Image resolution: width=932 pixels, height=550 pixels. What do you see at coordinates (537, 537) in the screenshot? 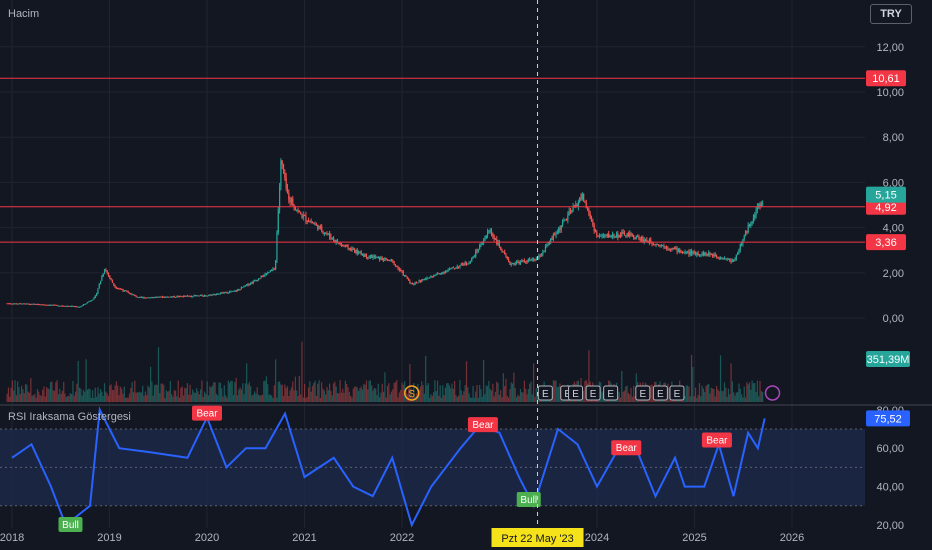
I see `crosshair-date-label-bg` at bounding box center [537, 537].